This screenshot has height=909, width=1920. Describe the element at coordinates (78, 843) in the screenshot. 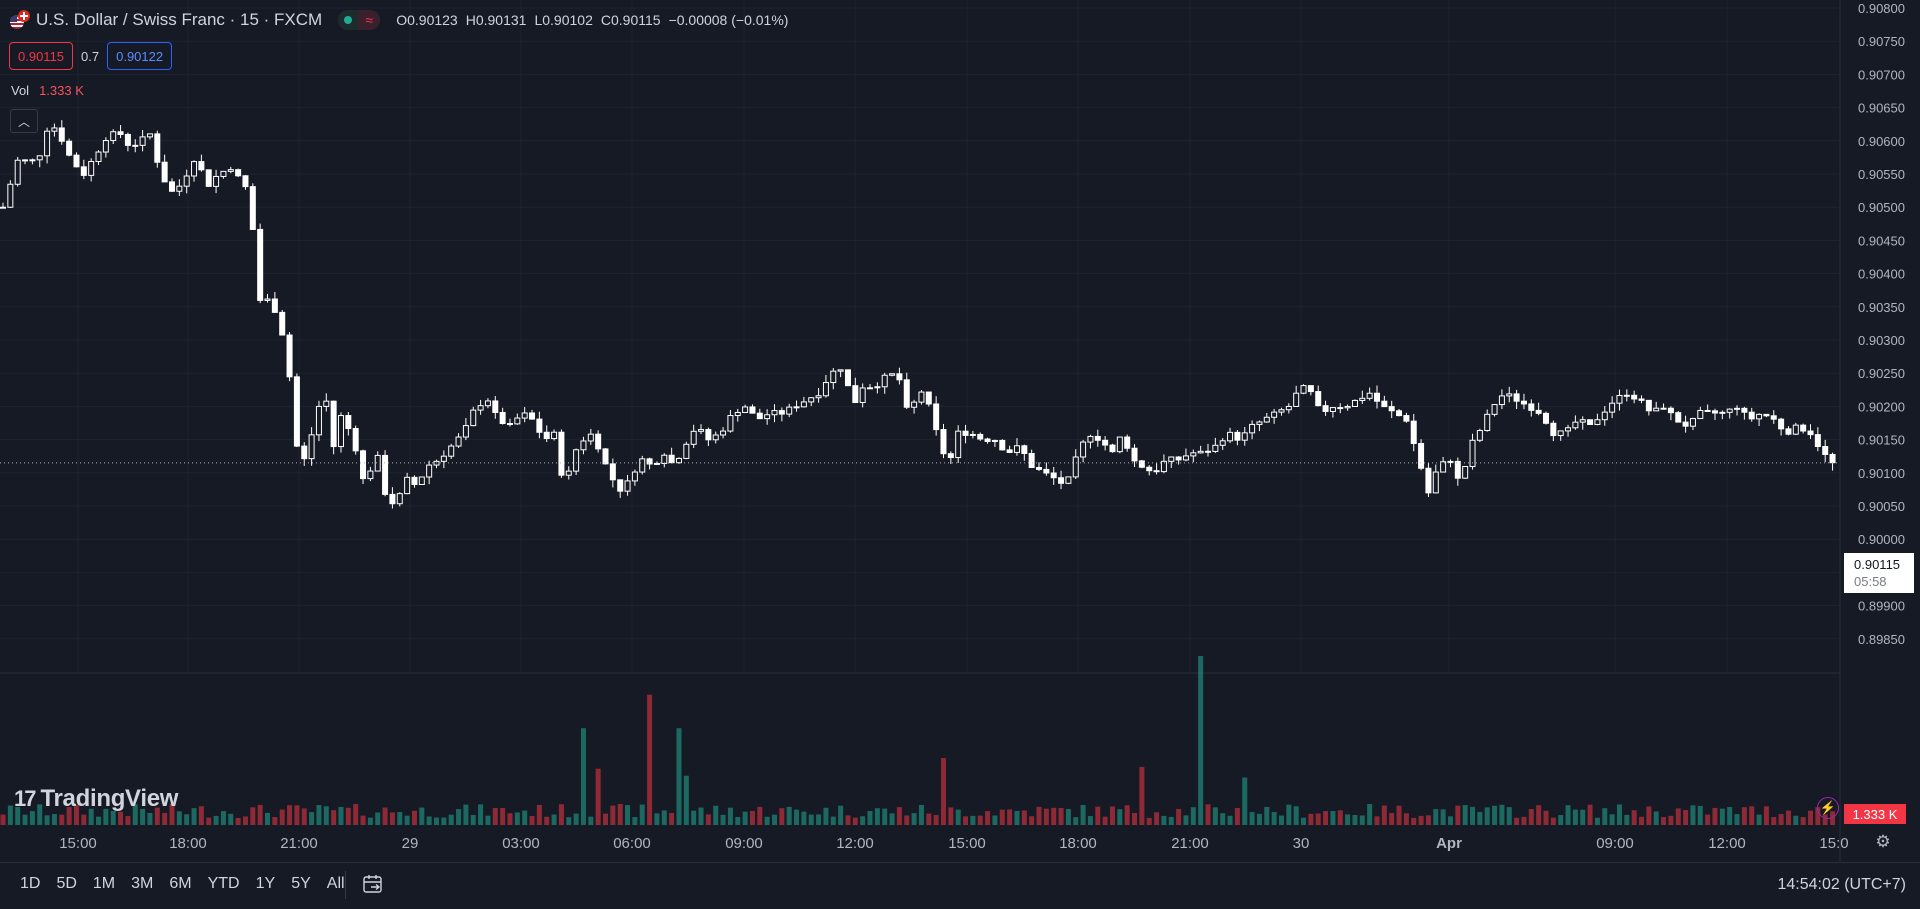

I see `x-tick-label: 15:00` at that location.